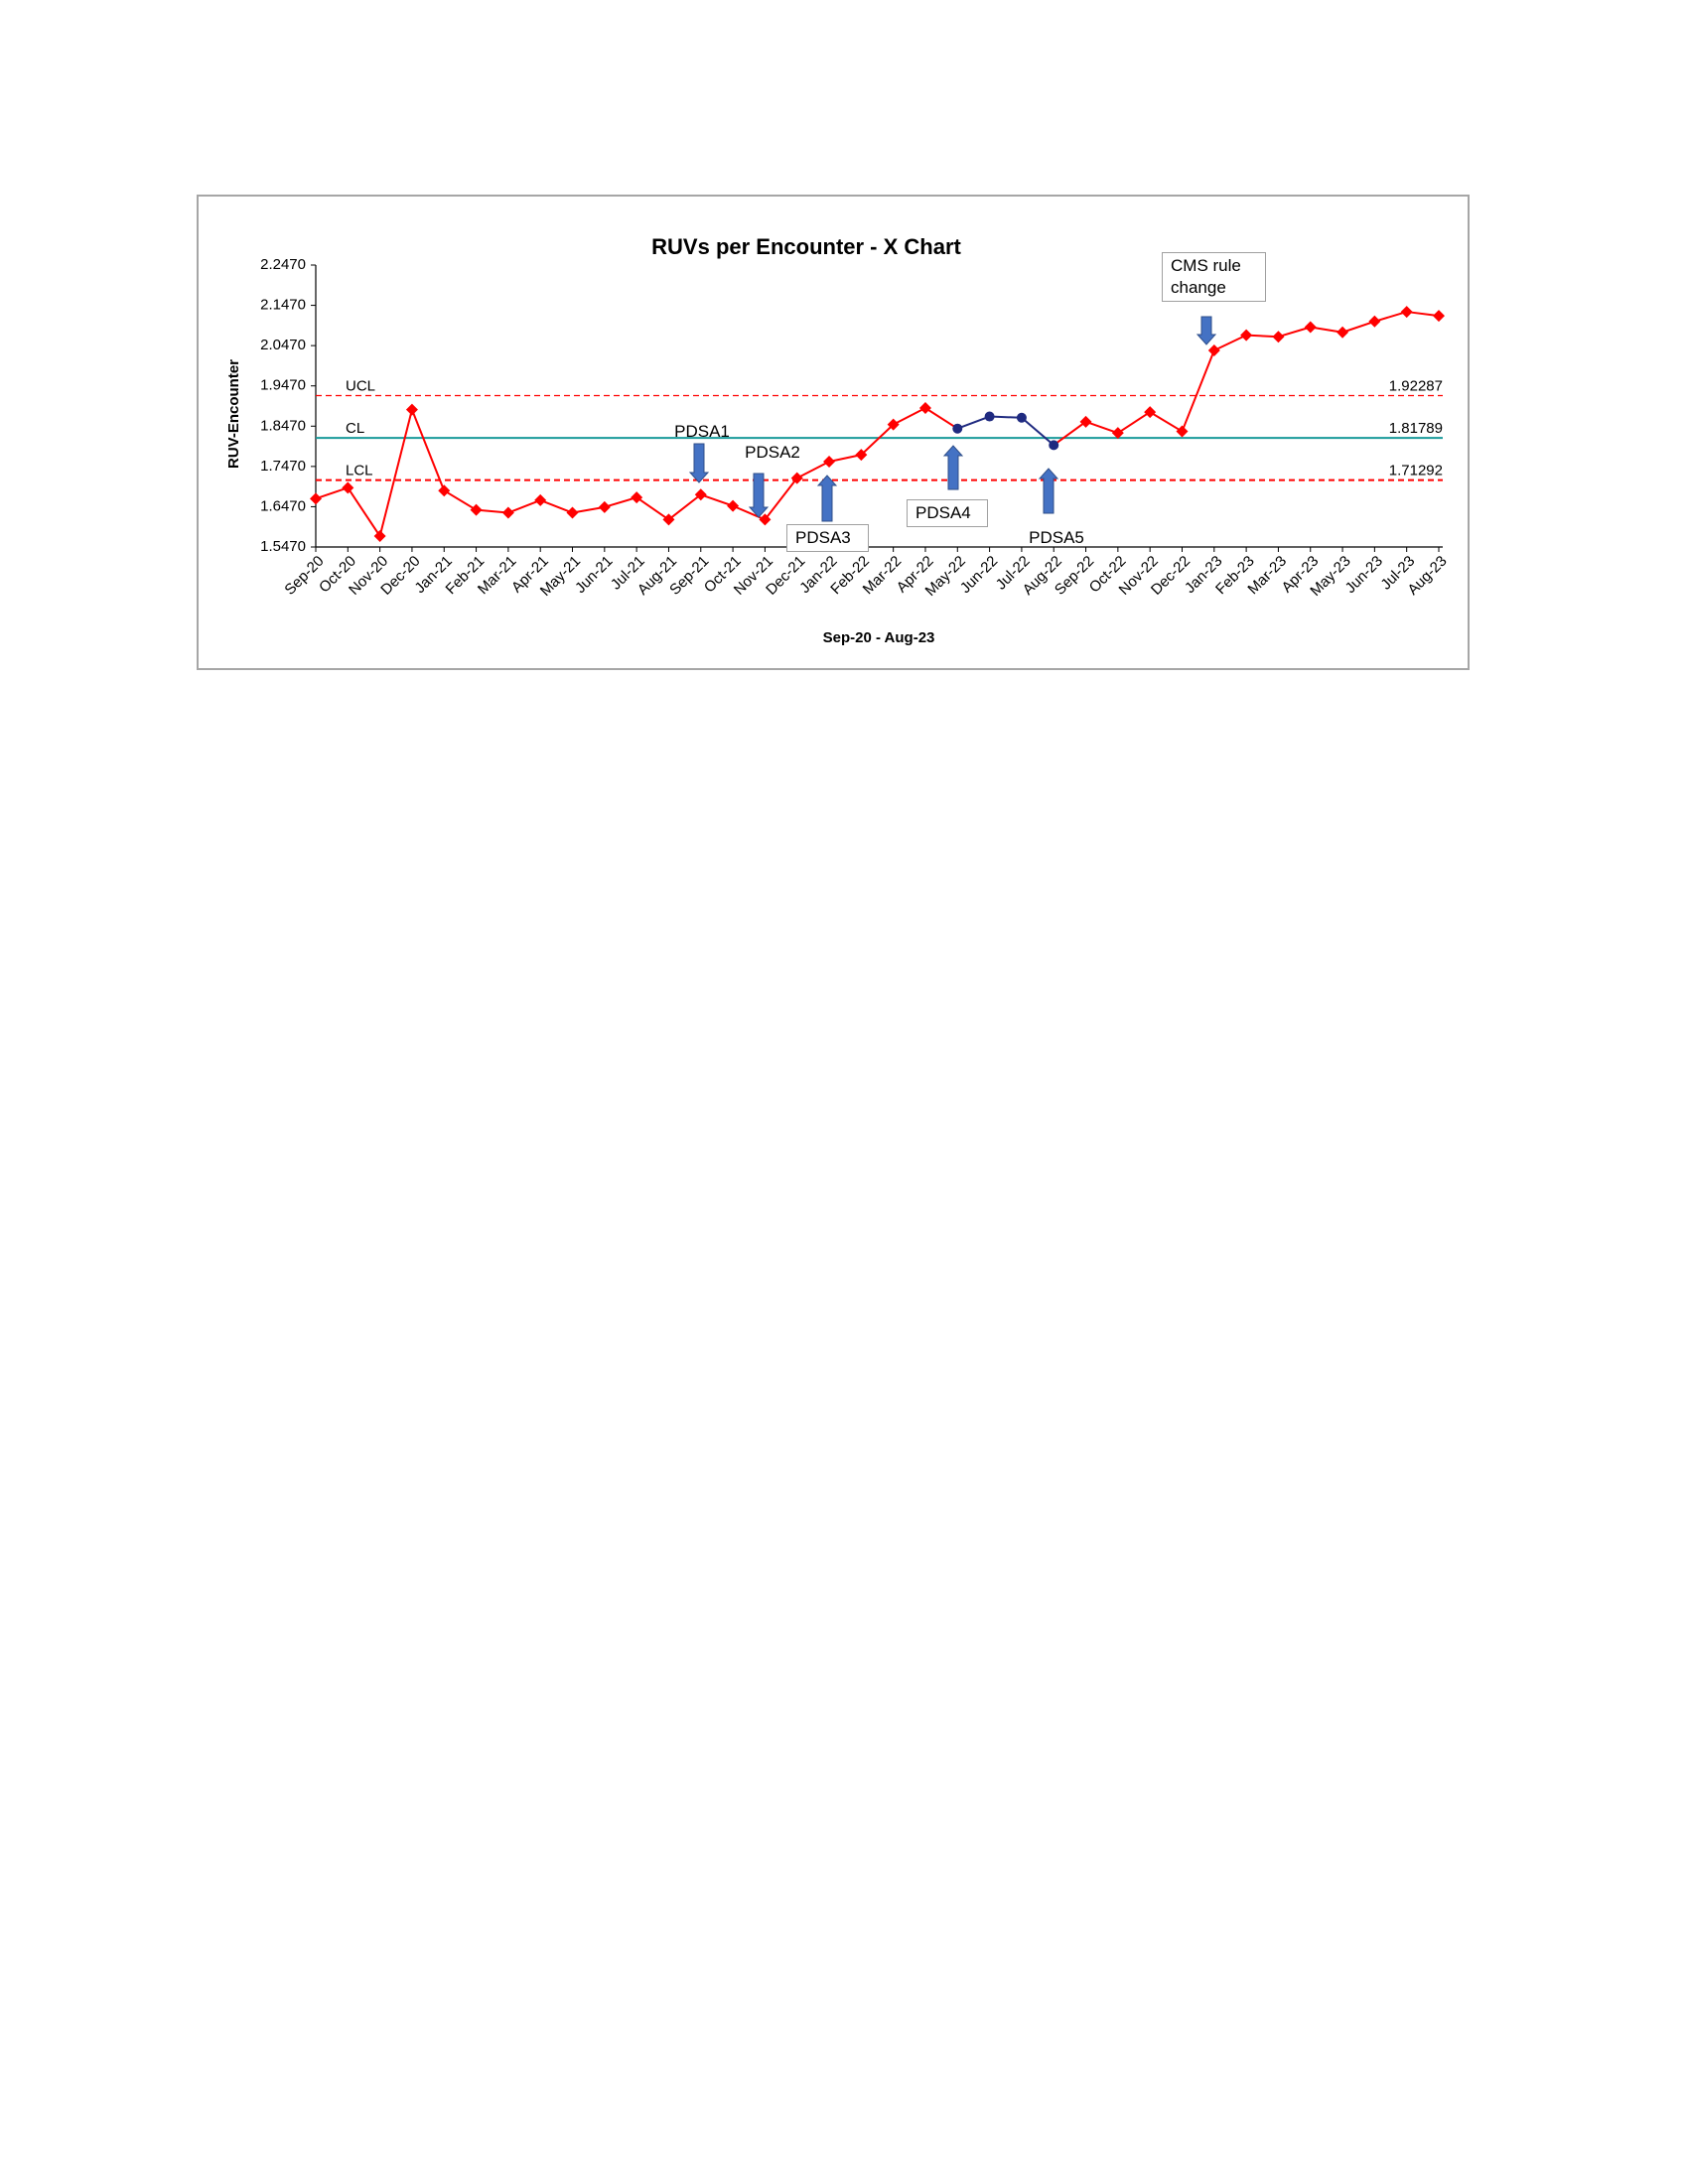 The width and height of the screenshot is (1688, 2184). Describe the element at coordinates (772, 452) in the screenshot. I see `annotation: PDSA2` at that location.